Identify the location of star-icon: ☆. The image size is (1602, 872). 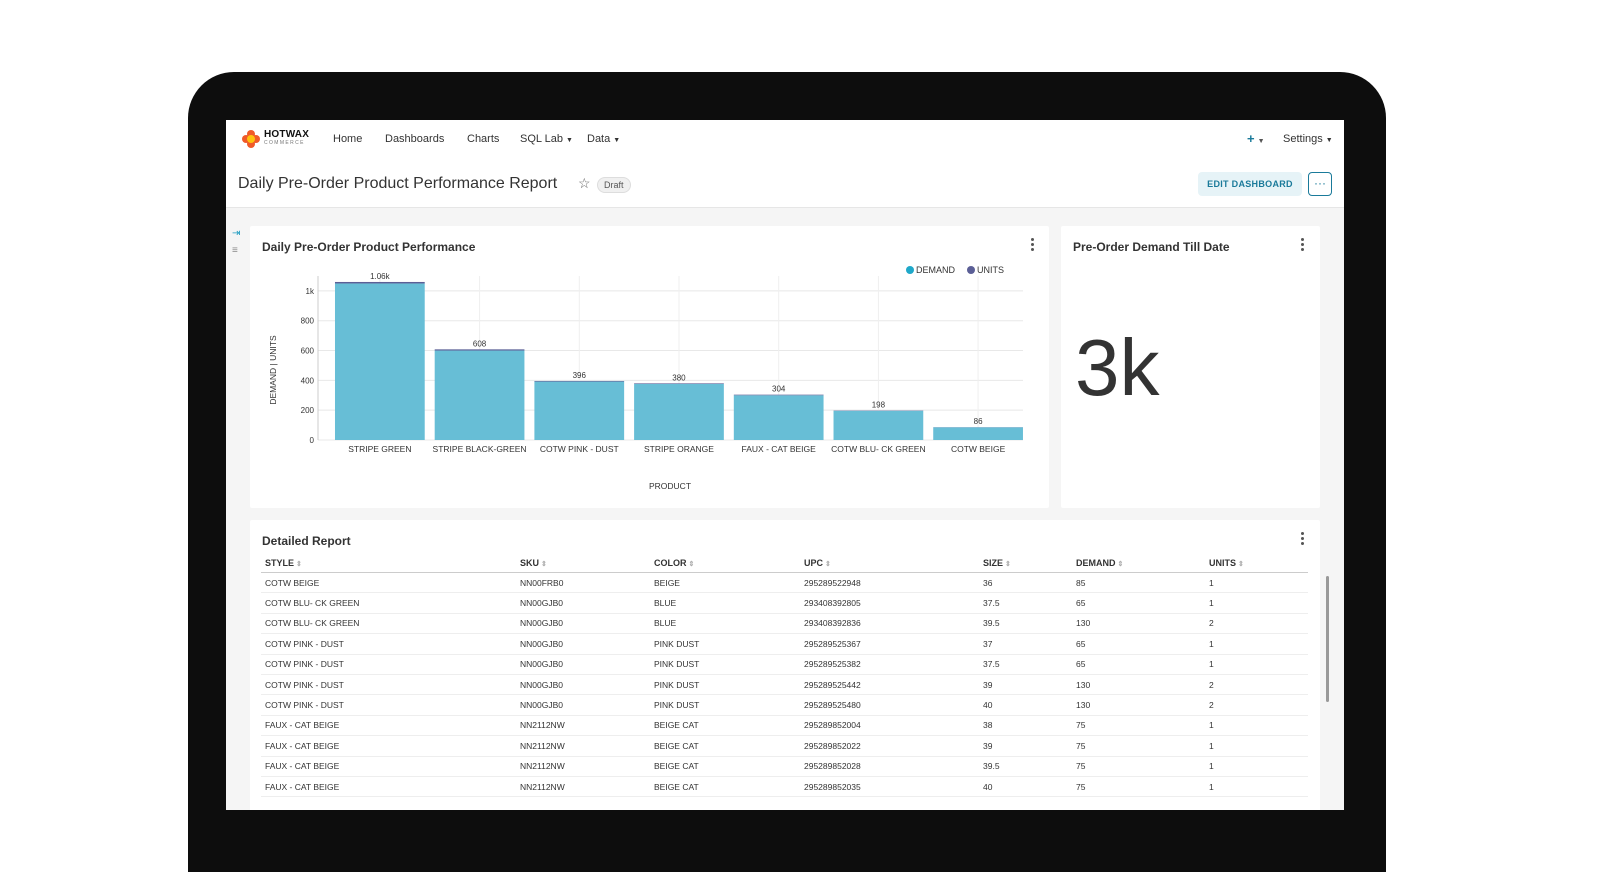
(584, 183).